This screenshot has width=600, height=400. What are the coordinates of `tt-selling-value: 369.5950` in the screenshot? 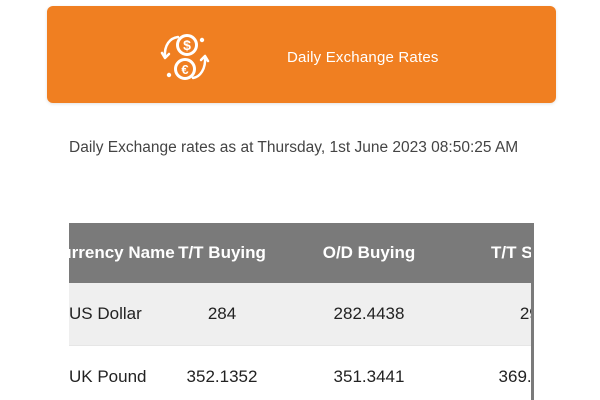 It's located at (515, 376).